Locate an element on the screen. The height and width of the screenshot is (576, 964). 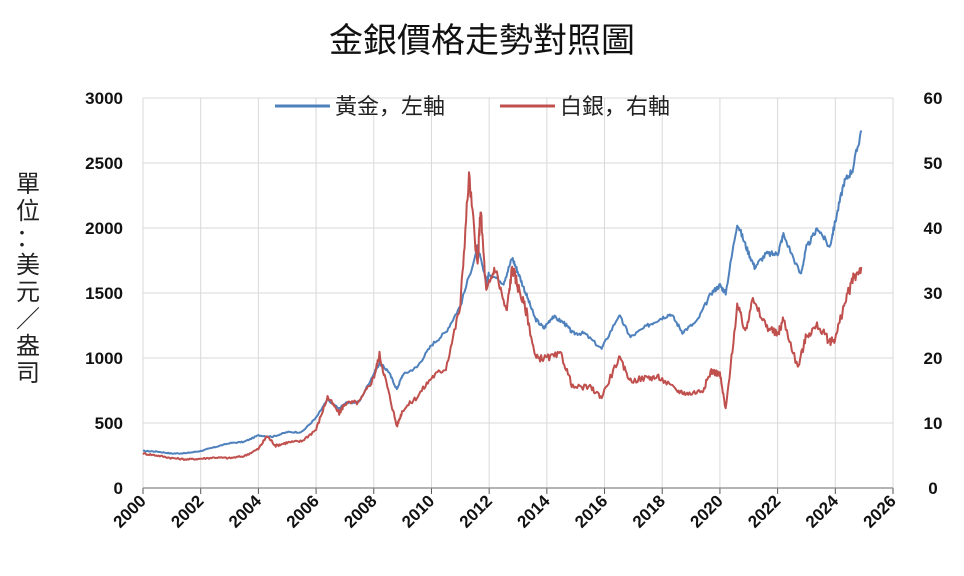
x-tick-label: 2012 is located at coordinates (476, 511).